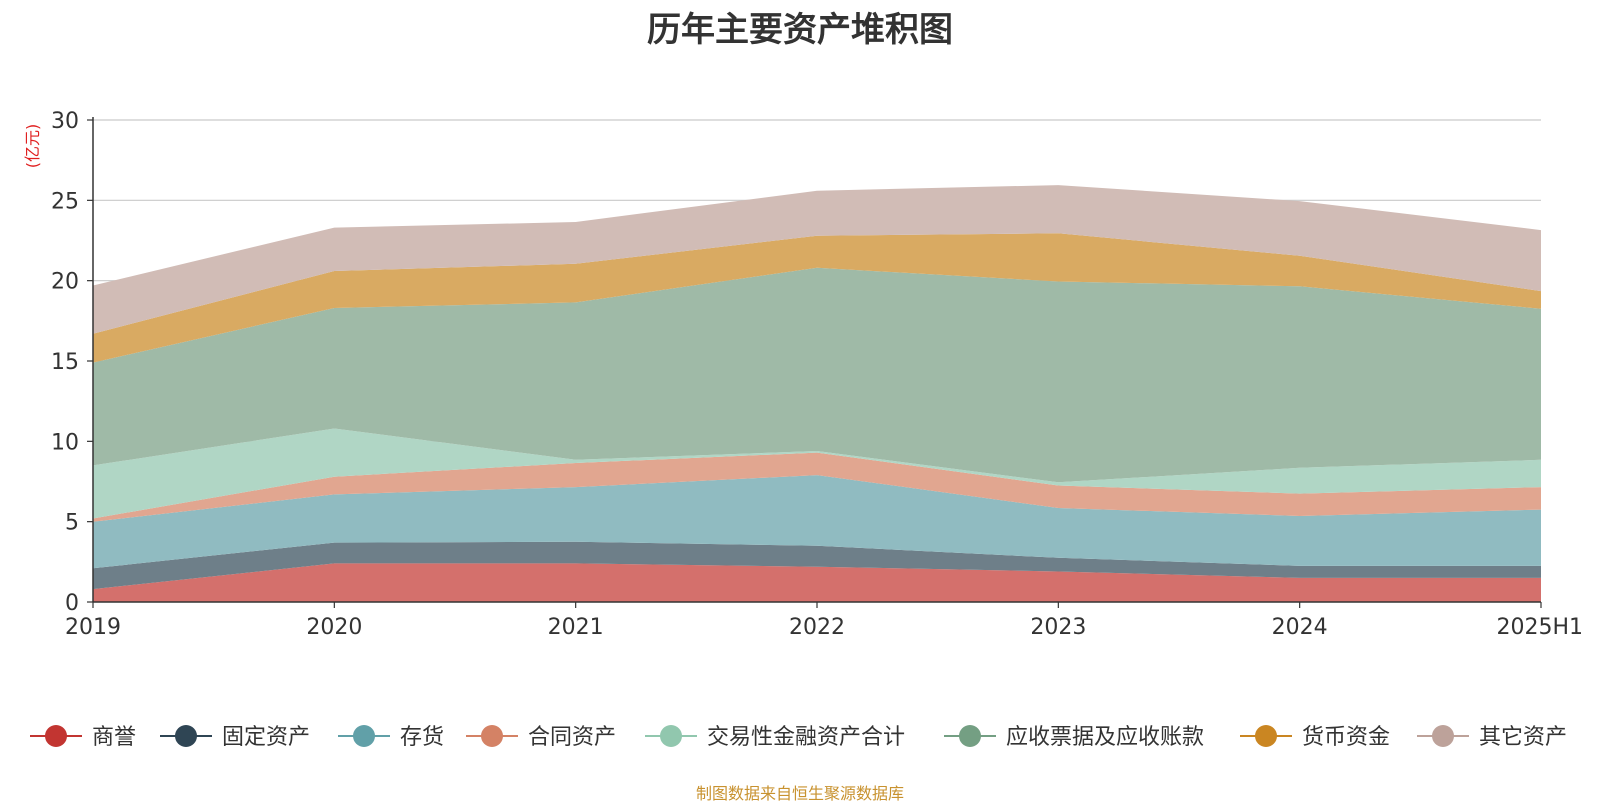 This screenshot has height=804, width=1600. Describe the element at coordinates (576, 627) in the screenshot. I see `x-tick-label: 2021` at that location.